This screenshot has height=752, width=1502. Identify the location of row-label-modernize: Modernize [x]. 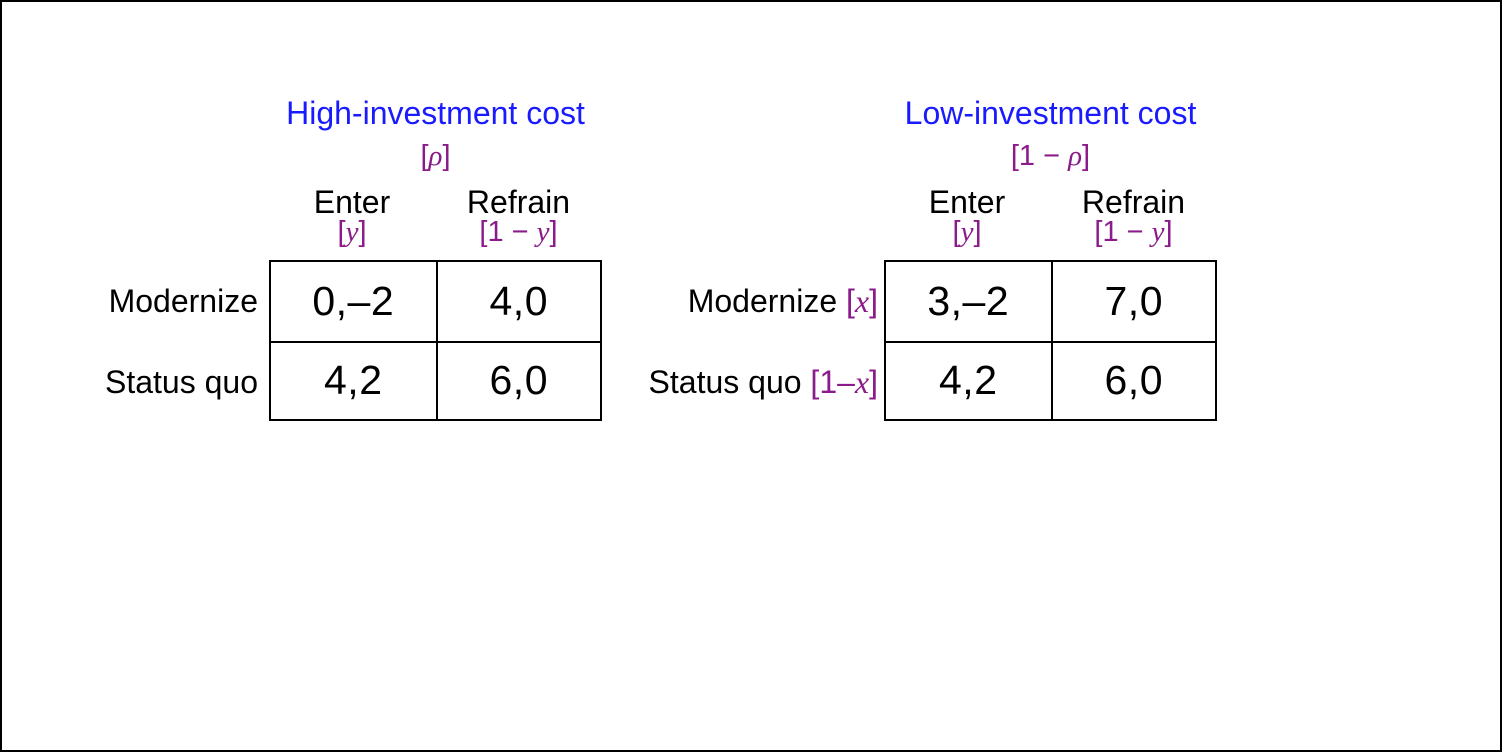
(720, 301).